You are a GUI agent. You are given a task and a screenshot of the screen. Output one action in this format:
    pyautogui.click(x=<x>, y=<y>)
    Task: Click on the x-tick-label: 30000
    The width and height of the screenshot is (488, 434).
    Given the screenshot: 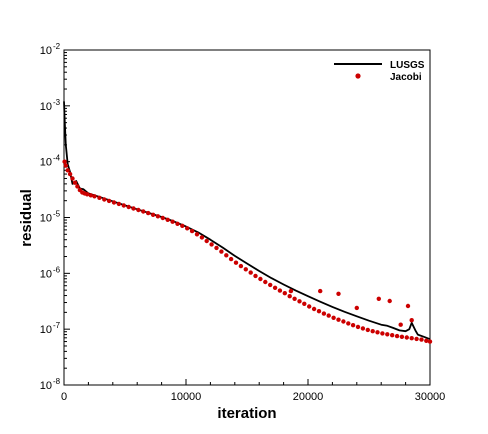 What is the action you would take?
    pyautogui.click(x=430, y=397)
    